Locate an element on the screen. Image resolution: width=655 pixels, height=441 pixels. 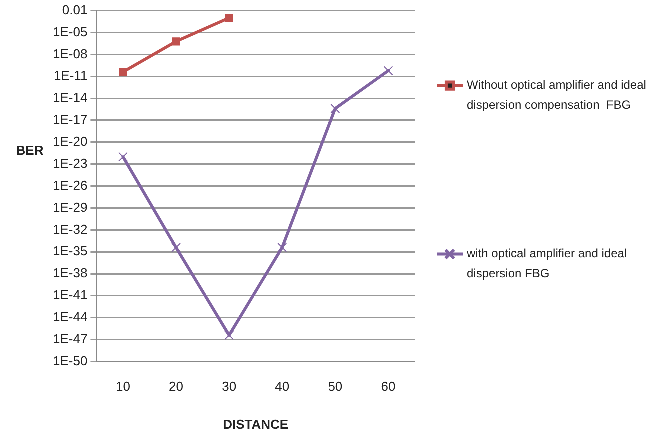
x-tick-label: 30 is located at coordinates (229, 386).